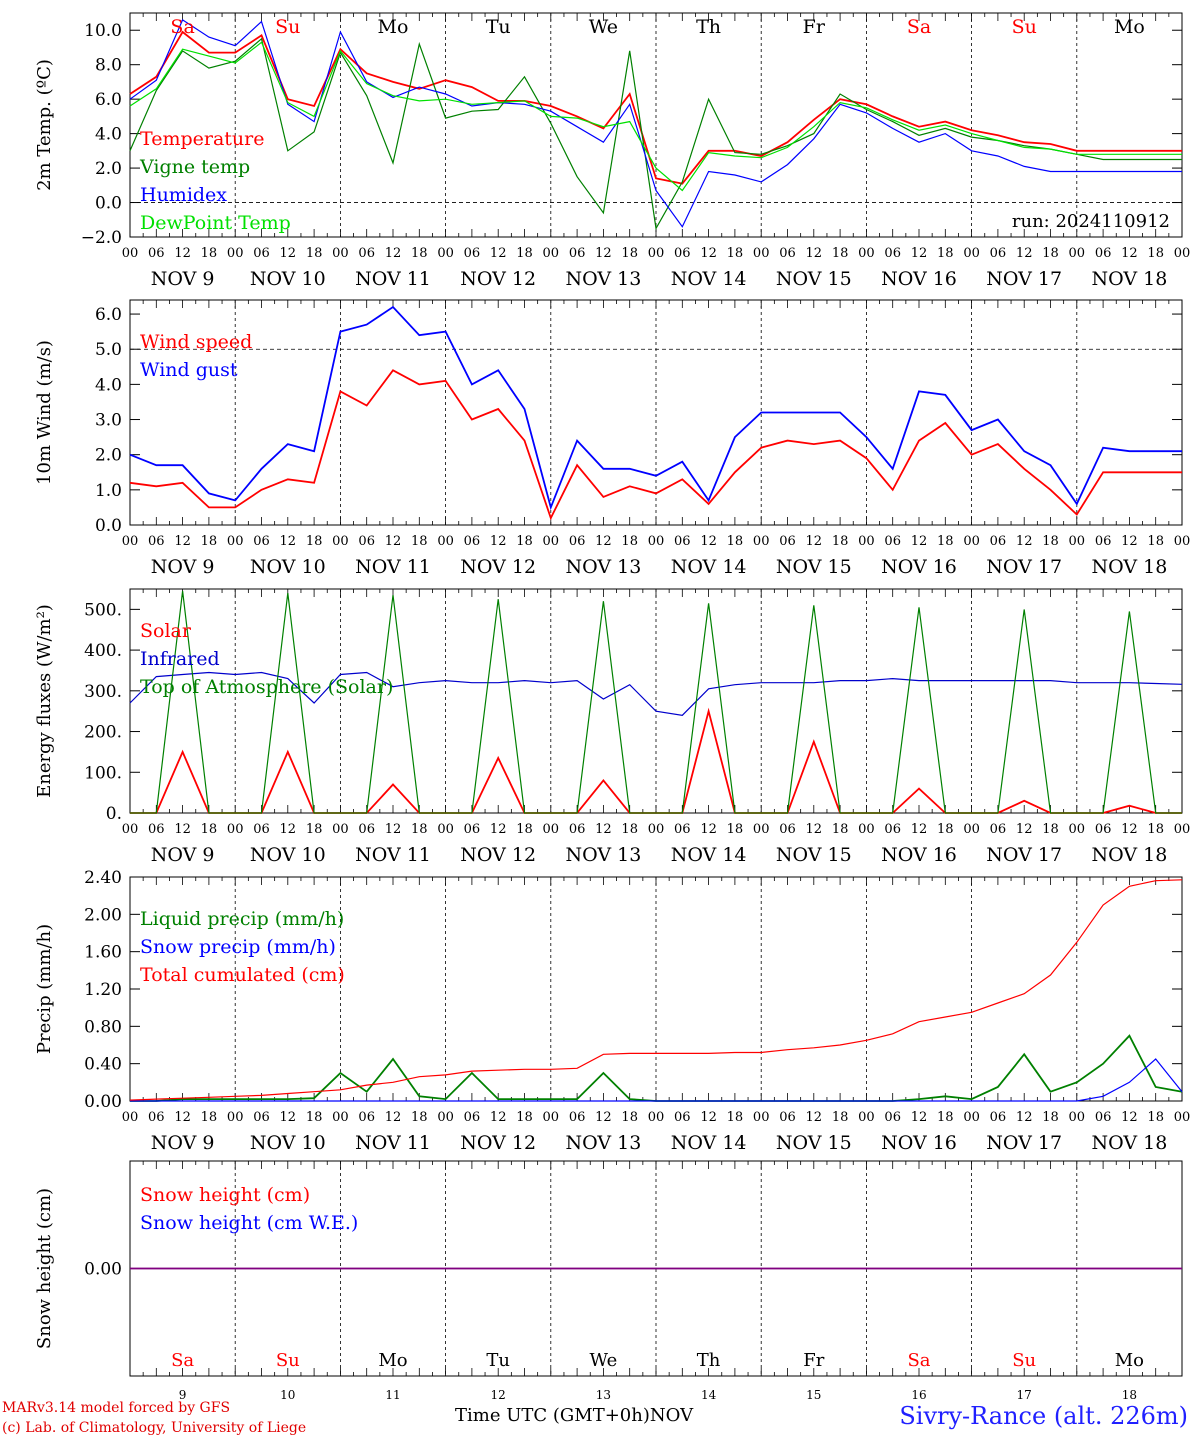  What do you see at coordinates (44, 125) in the screenshot?
I see `y-axis-label: 2m Temp. (ºC)` at bounding box center [44, 125].